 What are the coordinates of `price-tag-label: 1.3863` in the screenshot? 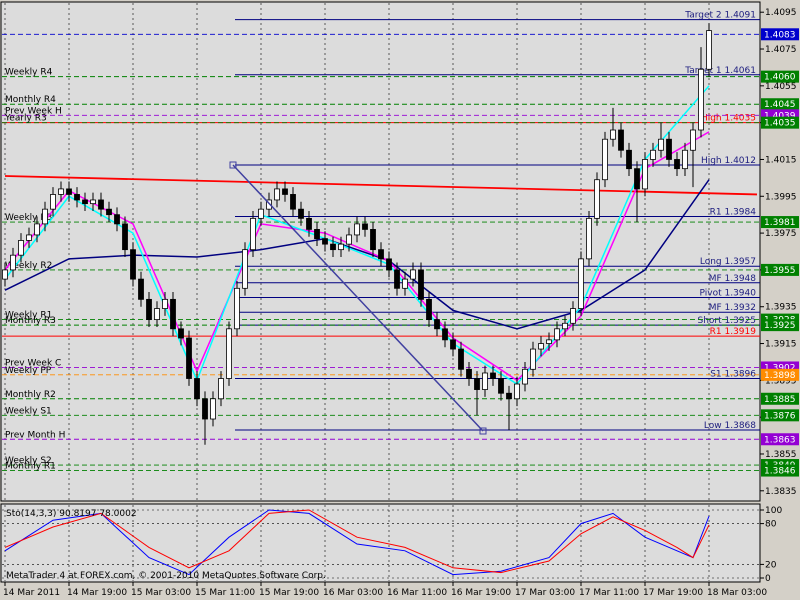 It's located at (780, 440).